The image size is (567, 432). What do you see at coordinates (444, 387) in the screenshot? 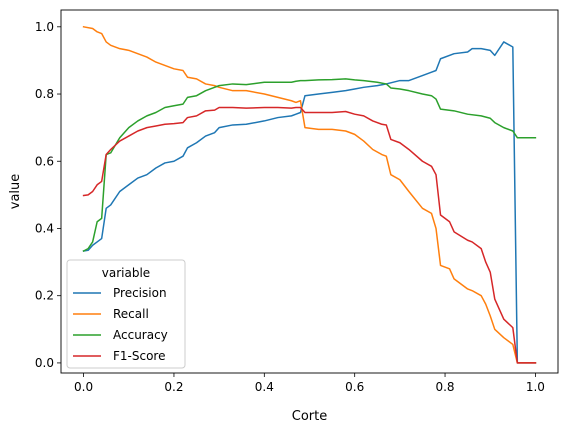
I see `x-tick-label: 0.8` at bounding box center [444, 387].